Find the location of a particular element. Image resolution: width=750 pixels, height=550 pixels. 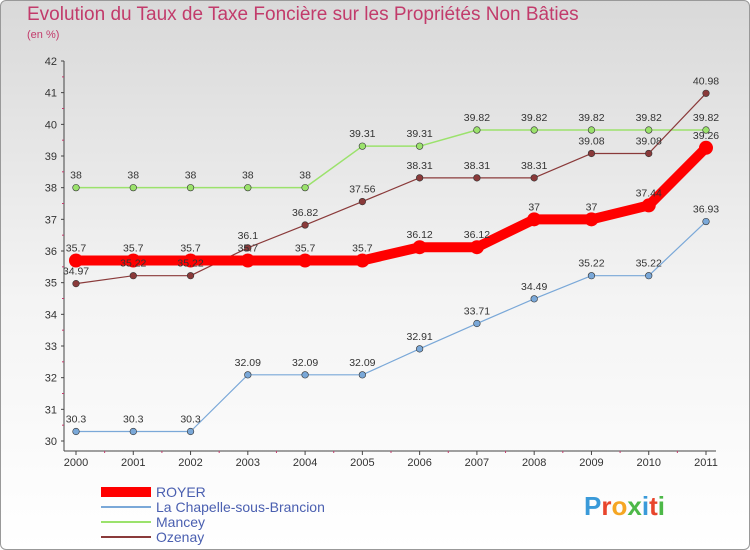

legend-label: ROYER is located at coordinates (181, 492).